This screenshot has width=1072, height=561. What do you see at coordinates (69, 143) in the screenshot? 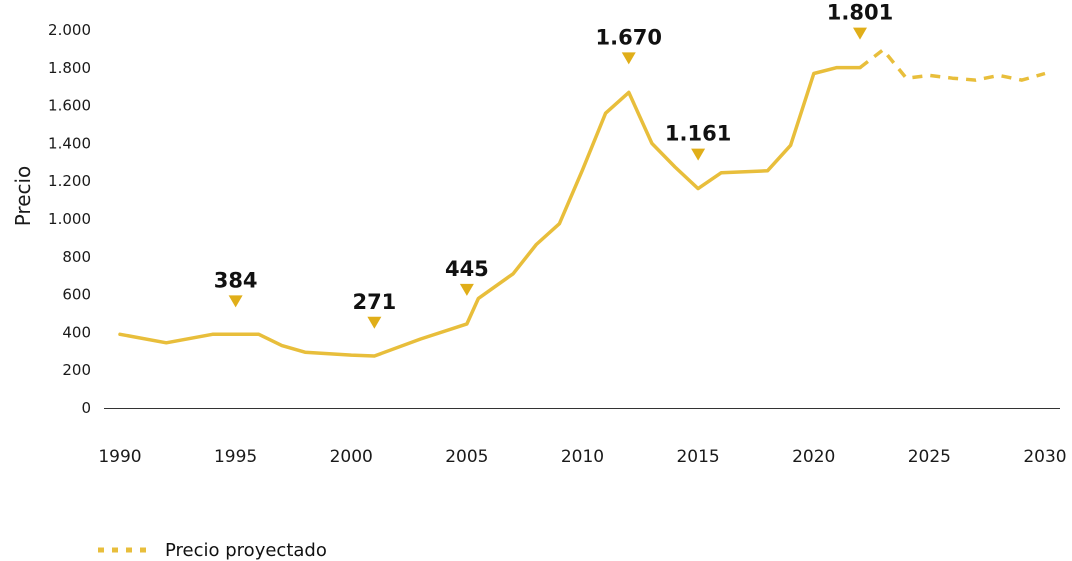
I see `y-tick-label: 1.400` at bounding box center [69, 143].